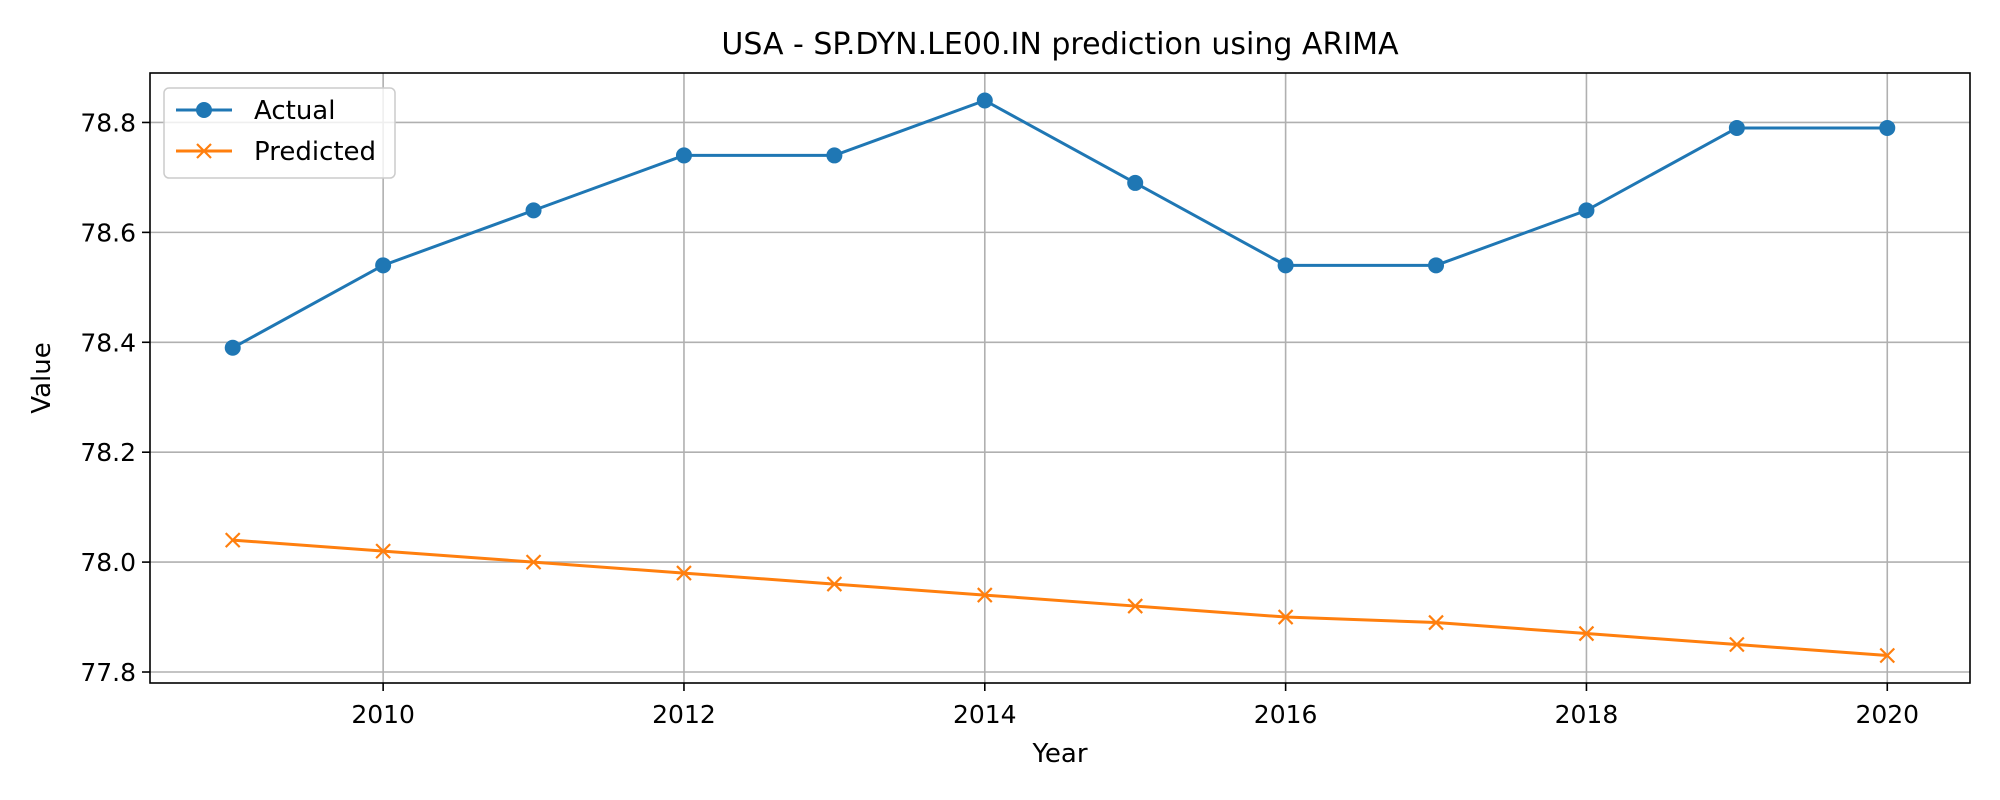  I want to click on y-tick-label: 78.2, so click(108, 452).